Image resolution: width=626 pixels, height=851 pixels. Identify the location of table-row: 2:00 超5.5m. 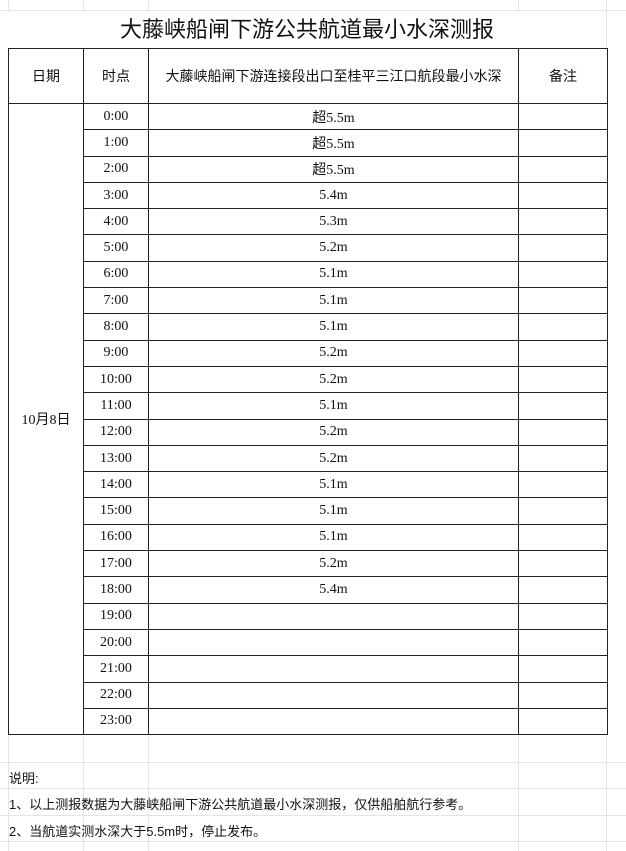
(308, 169).